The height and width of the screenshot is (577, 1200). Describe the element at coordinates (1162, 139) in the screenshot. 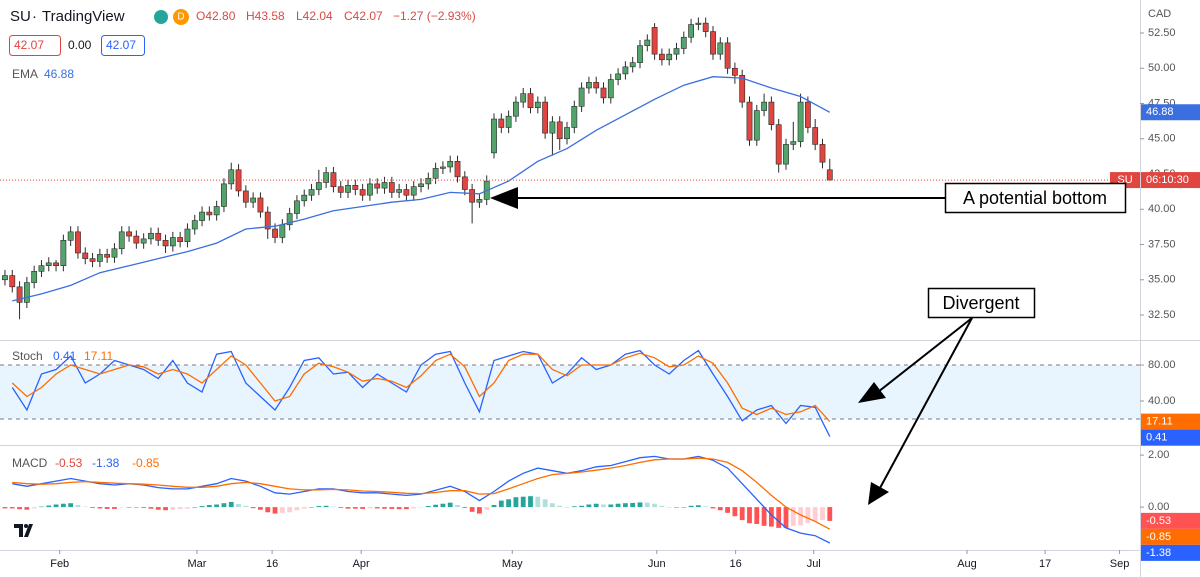

I see `y-tick-label: 45.00` at that location.